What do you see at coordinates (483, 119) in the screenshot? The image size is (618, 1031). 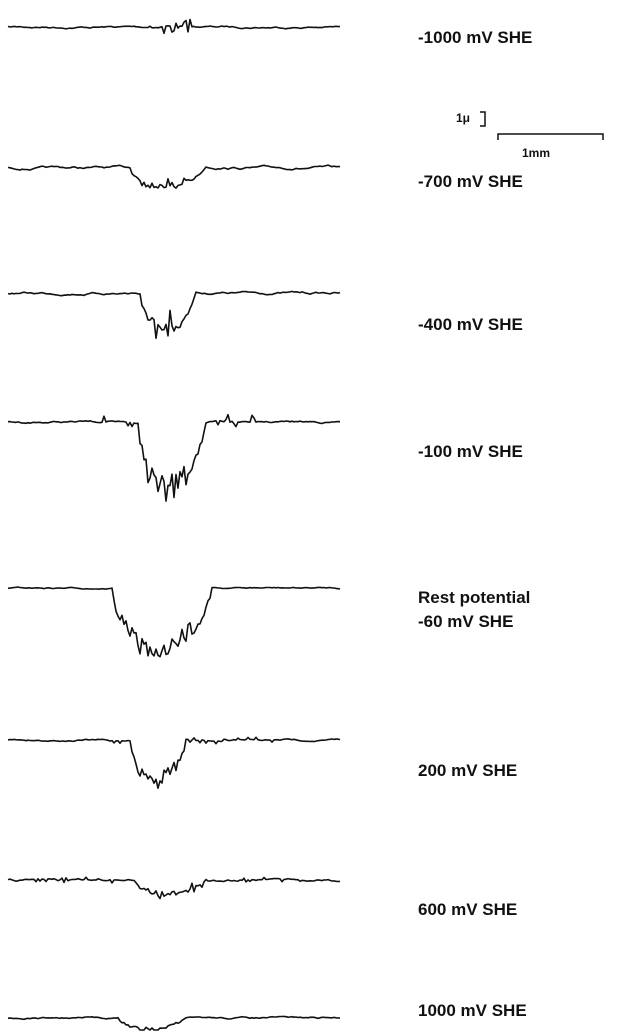 I see `vertical-scale-bar` at bounding box center [483, 119].